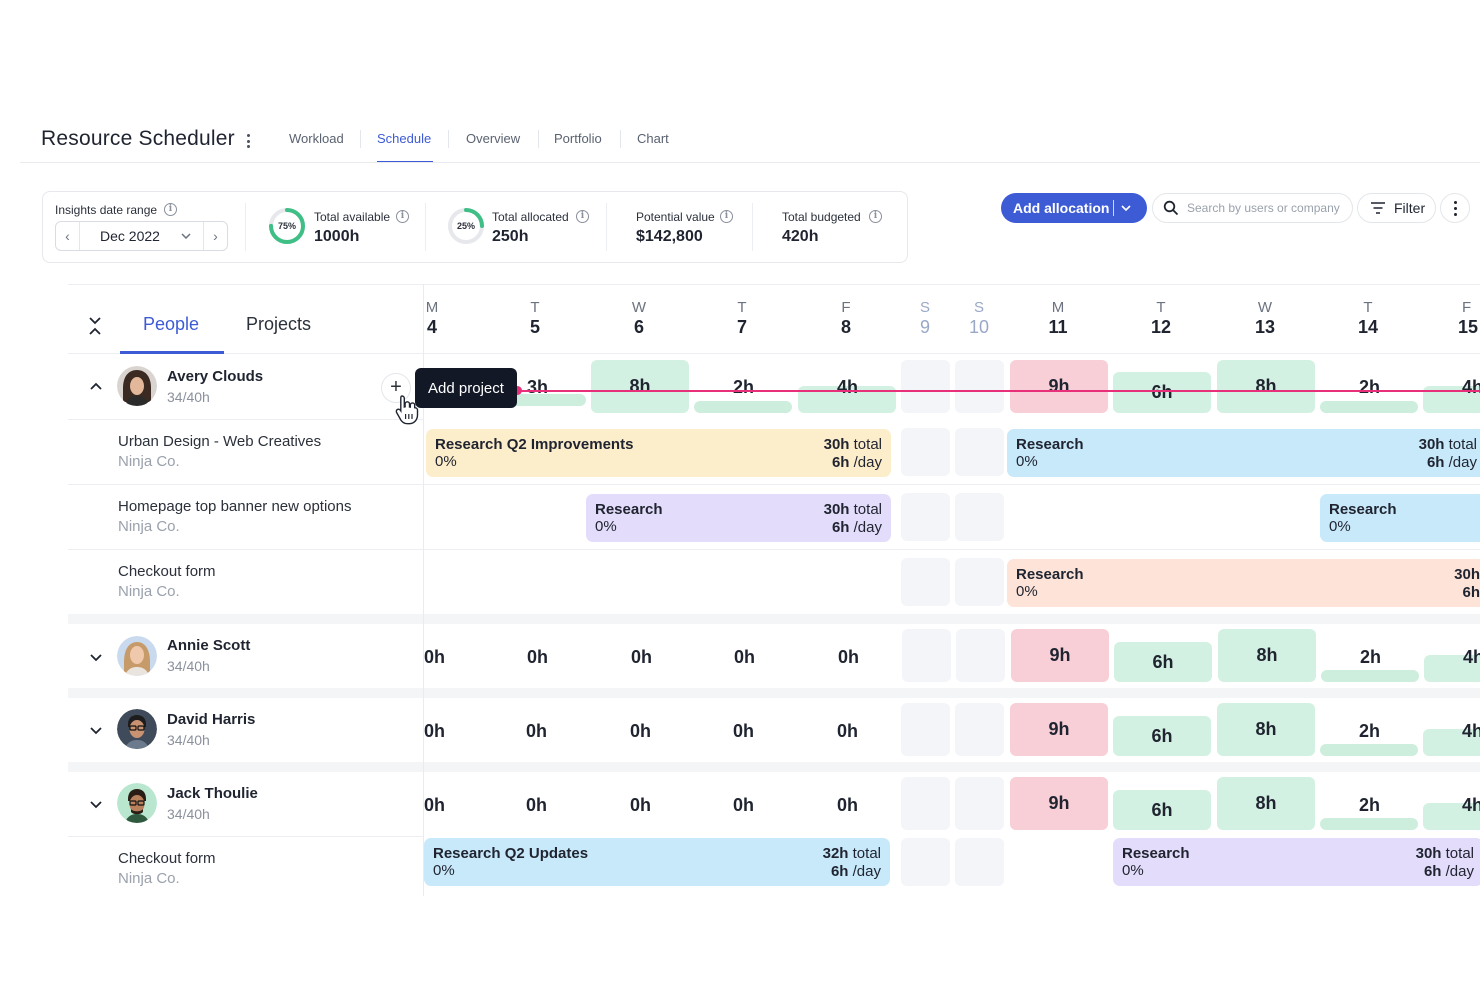 Image resolution: width=1480 pixels, height=987 pixels. What do you see at coordinates (853, 519) in the screenshot?
I see `allocation-summary: 30h total 6h /day` at bounding box center [853, 519].